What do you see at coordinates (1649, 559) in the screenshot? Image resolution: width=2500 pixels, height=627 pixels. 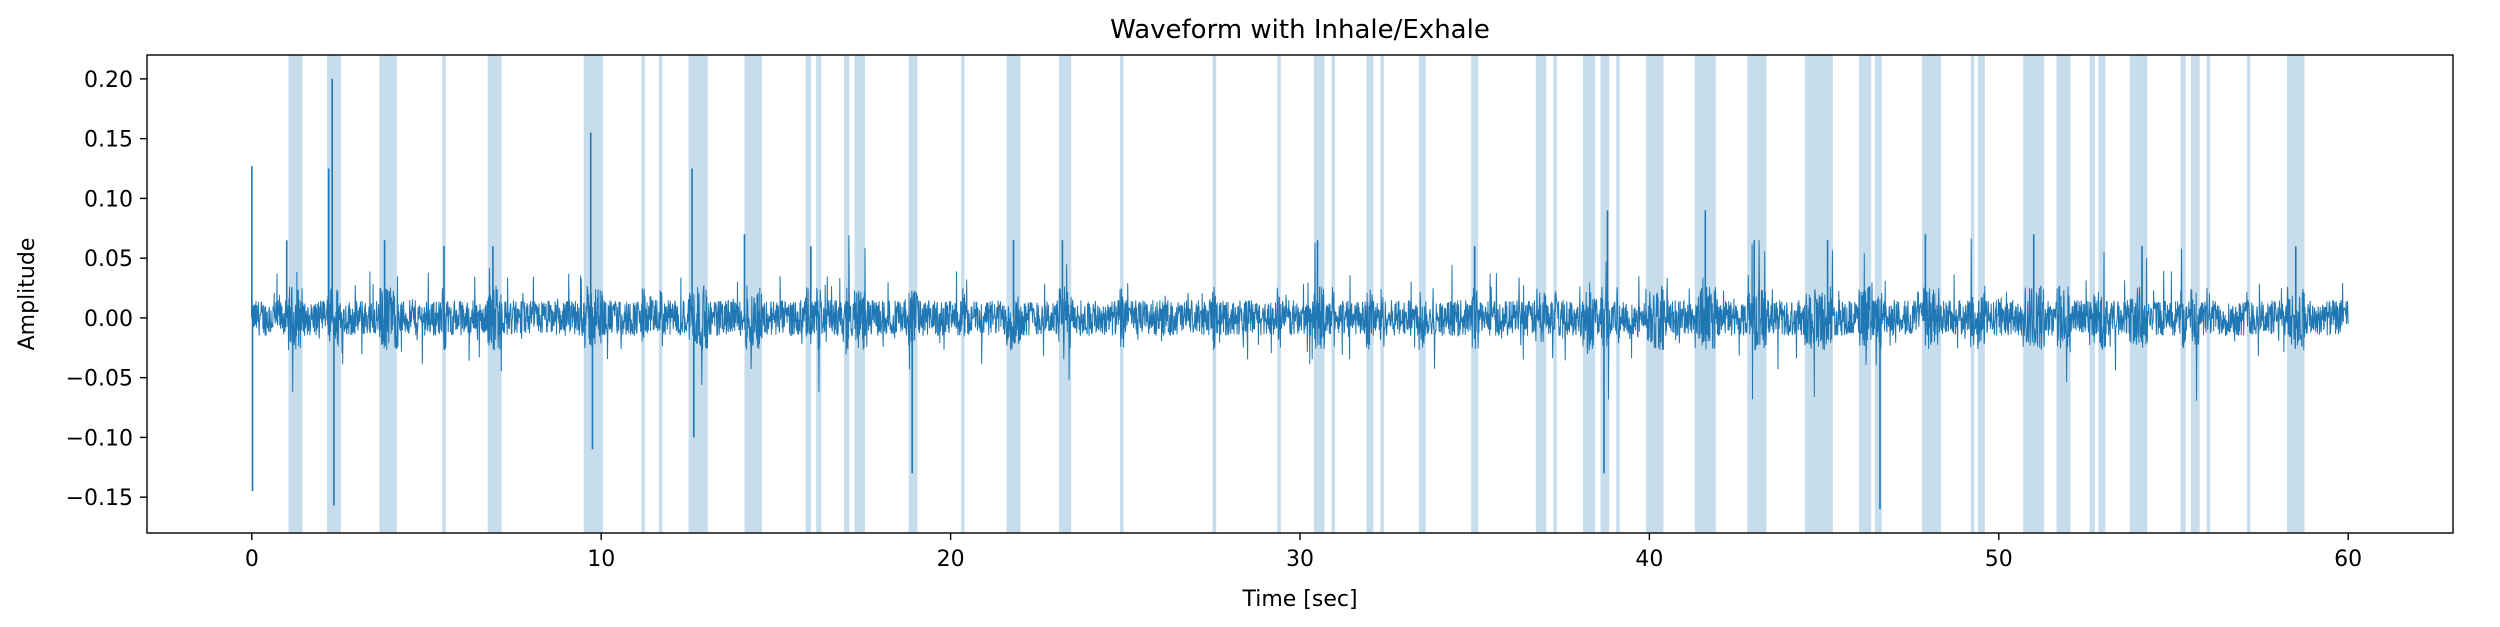 I see `x-tick-label: 40` at bounding box center [1649, 559].